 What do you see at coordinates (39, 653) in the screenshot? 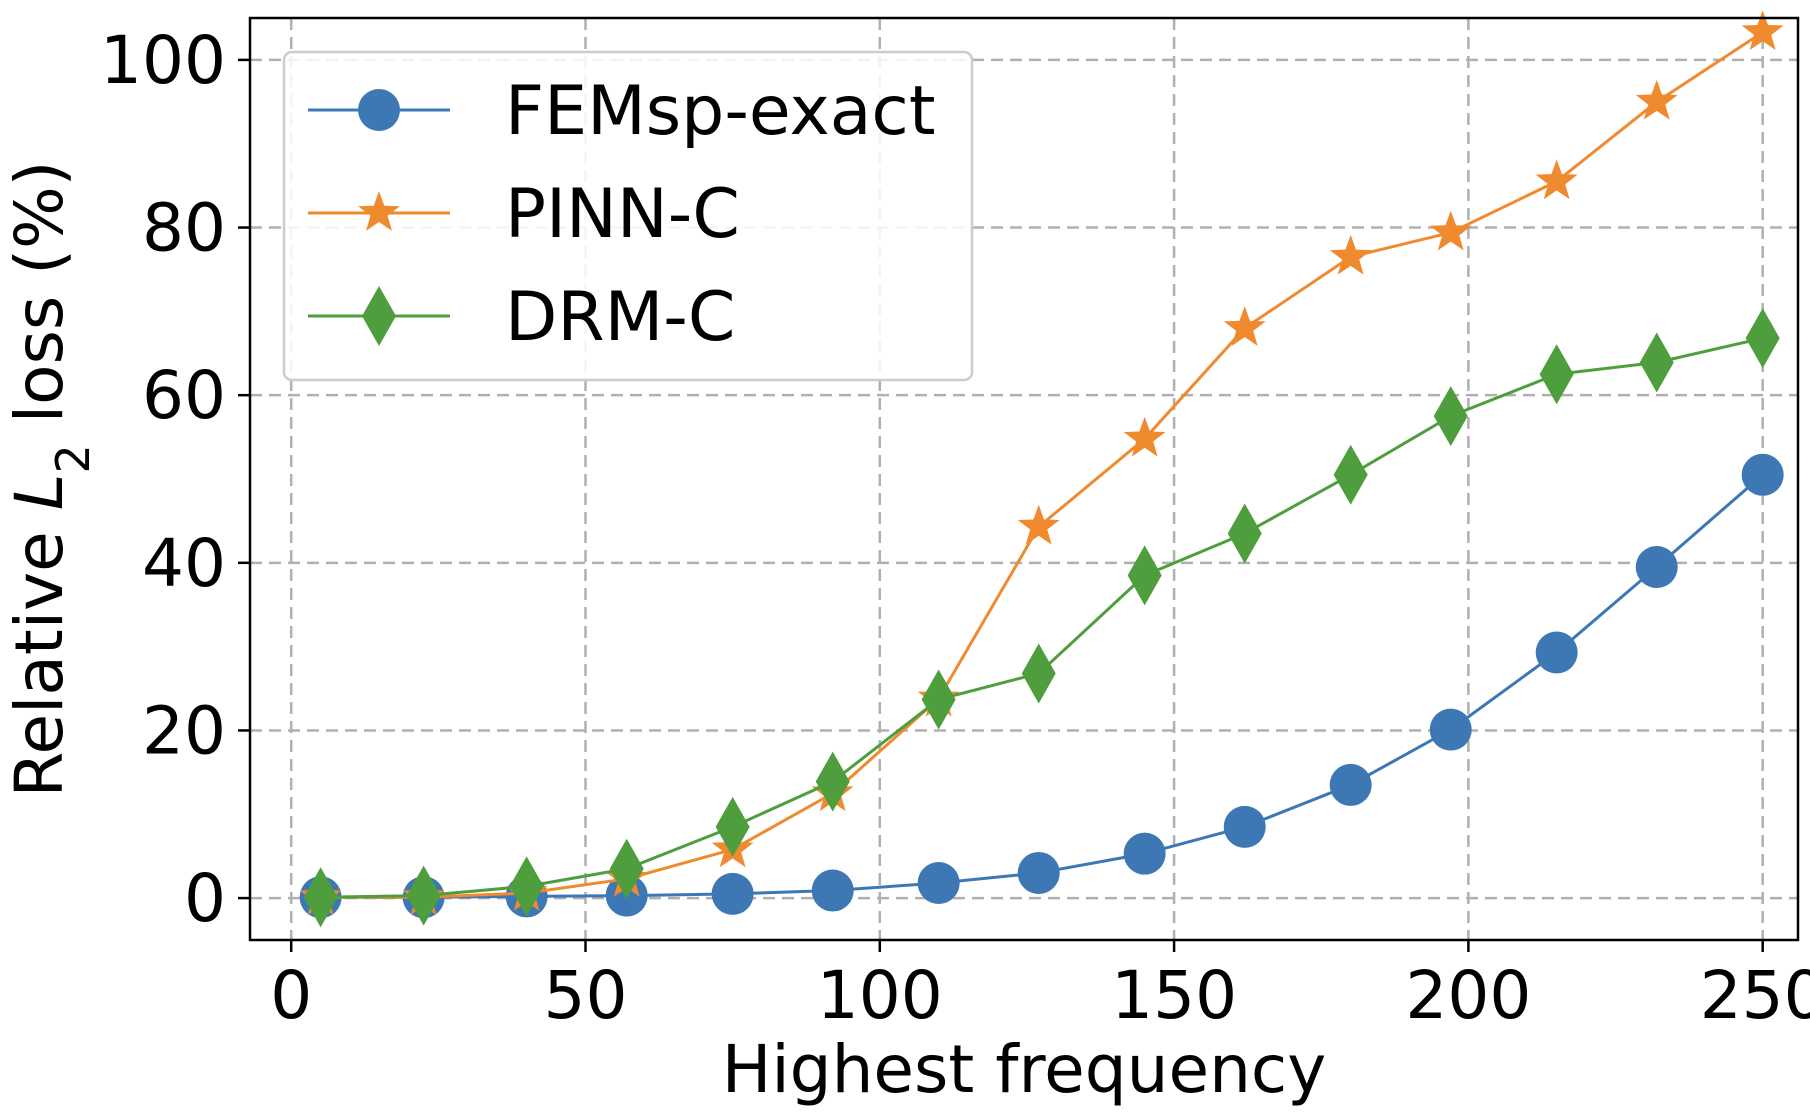
I see `y-axis-label-prefix: Relative` at bounding box center [39, 653].